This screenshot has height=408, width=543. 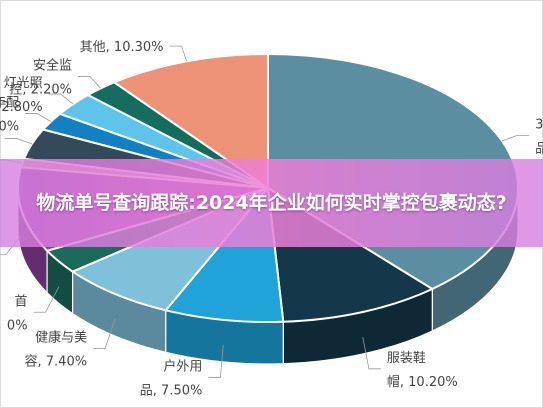 I want to click on data-label-line: 灯光照, so click(x=23, y=83).